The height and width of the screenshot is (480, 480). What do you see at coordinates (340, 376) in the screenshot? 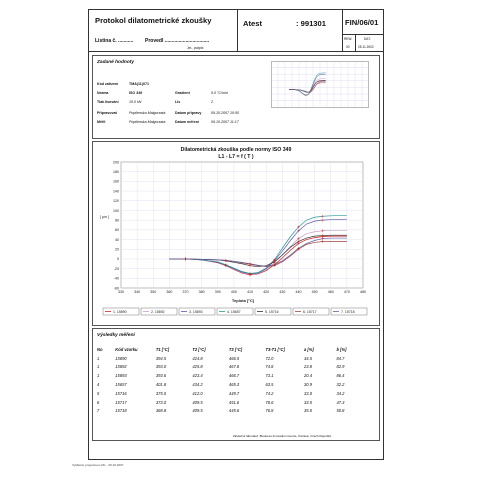
I see `table-cell: 86.4` at bounding box center [340, 376].